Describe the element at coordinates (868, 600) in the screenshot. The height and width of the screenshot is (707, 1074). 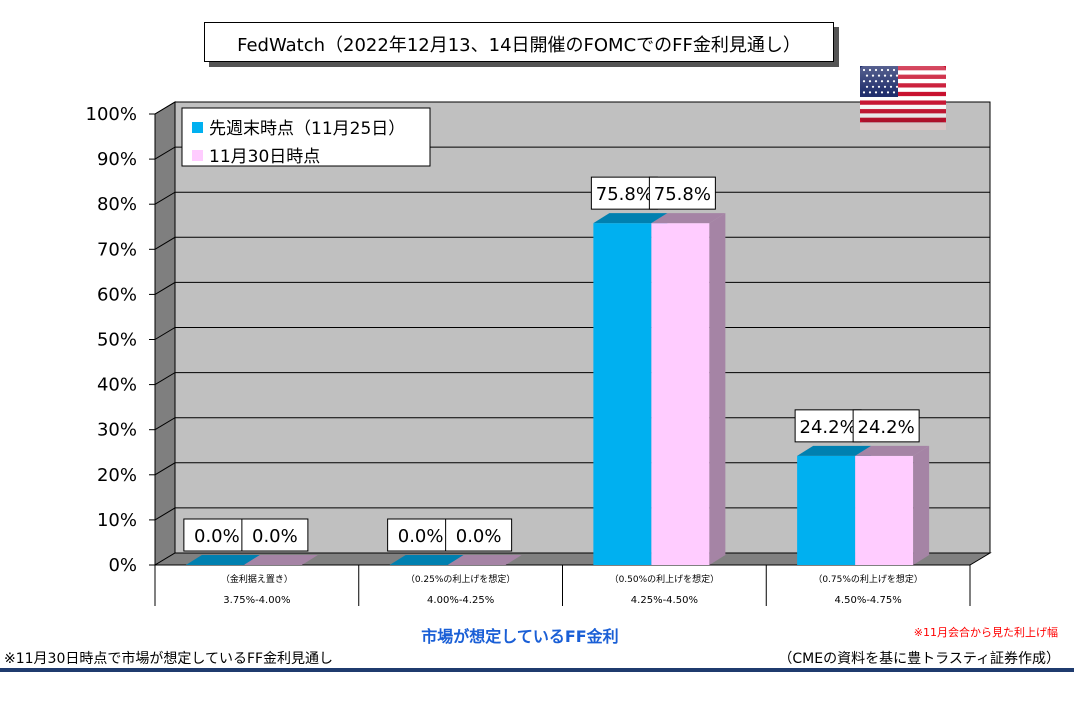
I see `x-category-range: 4.50%-4.75%` at that location.